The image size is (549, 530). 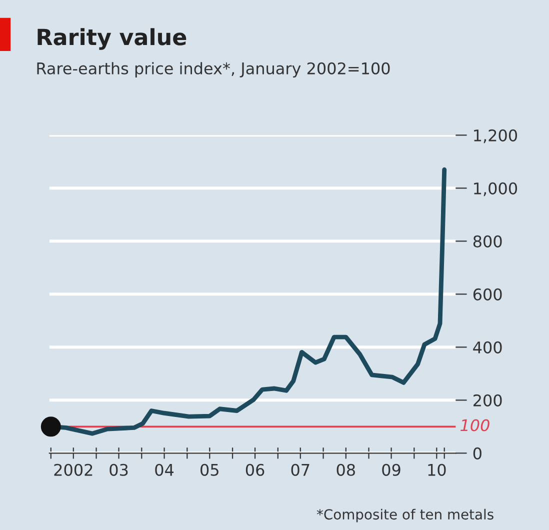 I want to click on y-tick-label: 800, so click(x=487, y=241).